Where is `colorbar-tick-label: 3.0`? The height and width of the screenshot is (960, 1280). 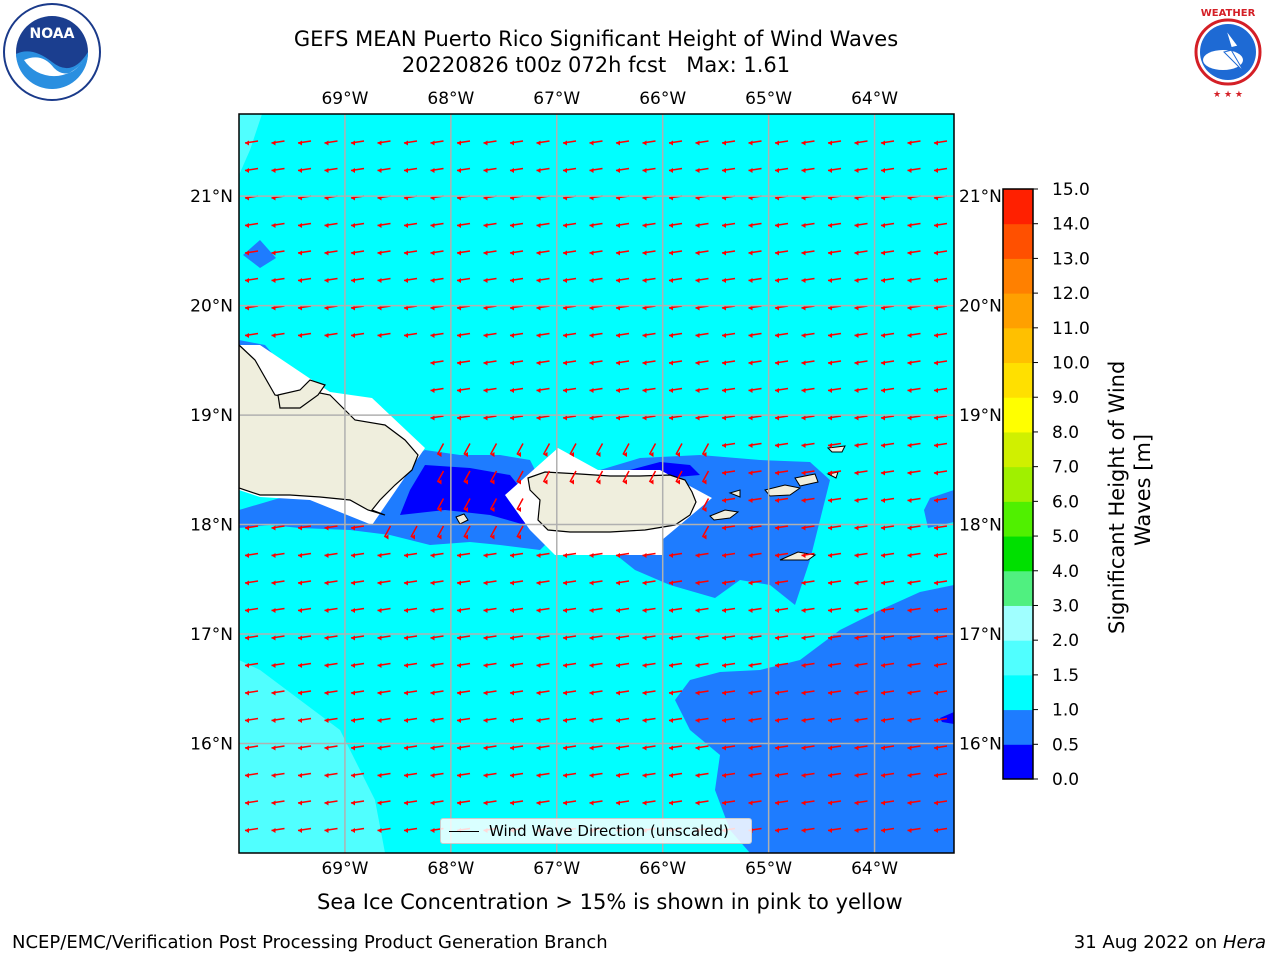
colorbar-tick-label: 3.0 is located at coordinates (1065, 606).